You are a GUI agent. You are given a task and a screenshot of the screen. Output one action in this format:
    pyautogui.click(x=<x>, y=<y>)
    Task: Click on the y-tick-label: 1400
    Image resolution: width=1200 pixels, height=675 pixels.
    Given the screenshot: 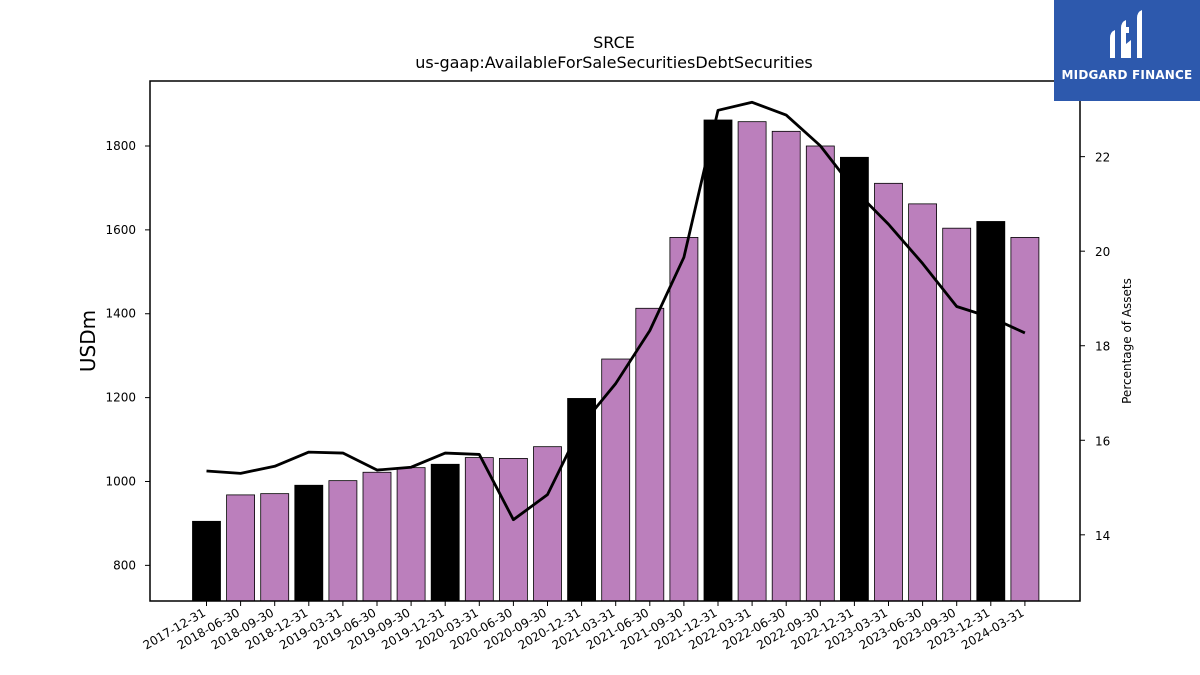 What is the action you would take?
    pyautogui.click(x=120, y=314)
    